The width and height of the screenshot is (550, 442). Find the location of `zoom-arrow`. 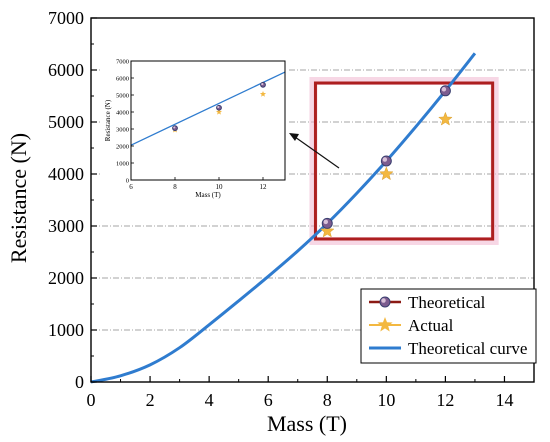

zoom-arrow is located at coordinates (314, 151).